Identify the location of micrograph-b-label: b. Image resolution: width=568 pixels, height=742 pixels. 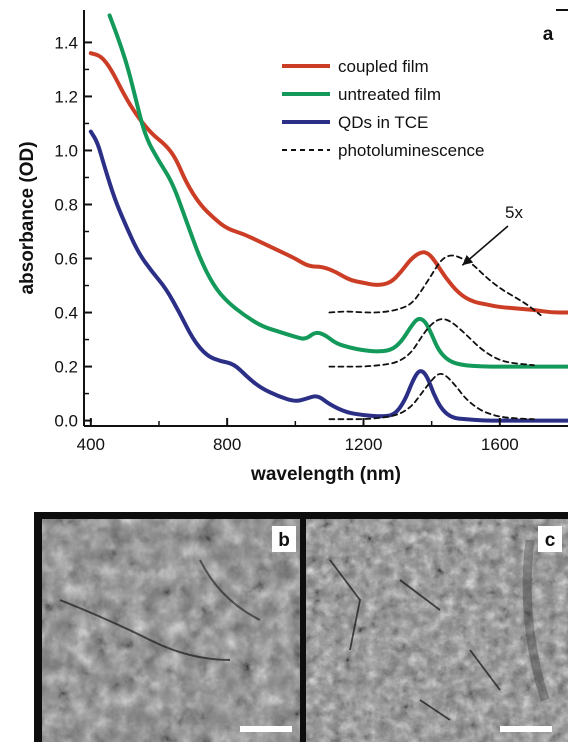
(284, 540).